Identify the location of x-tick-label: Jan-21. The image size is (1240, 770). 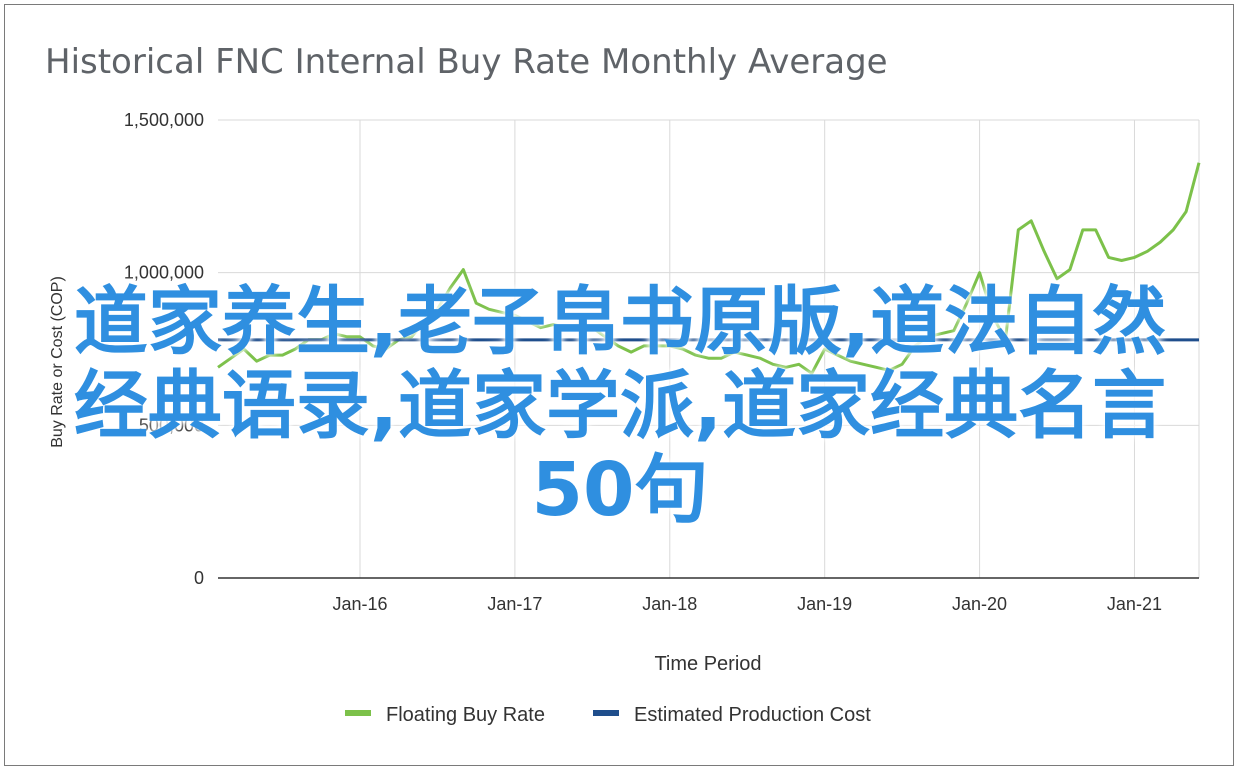
(1134, 604).